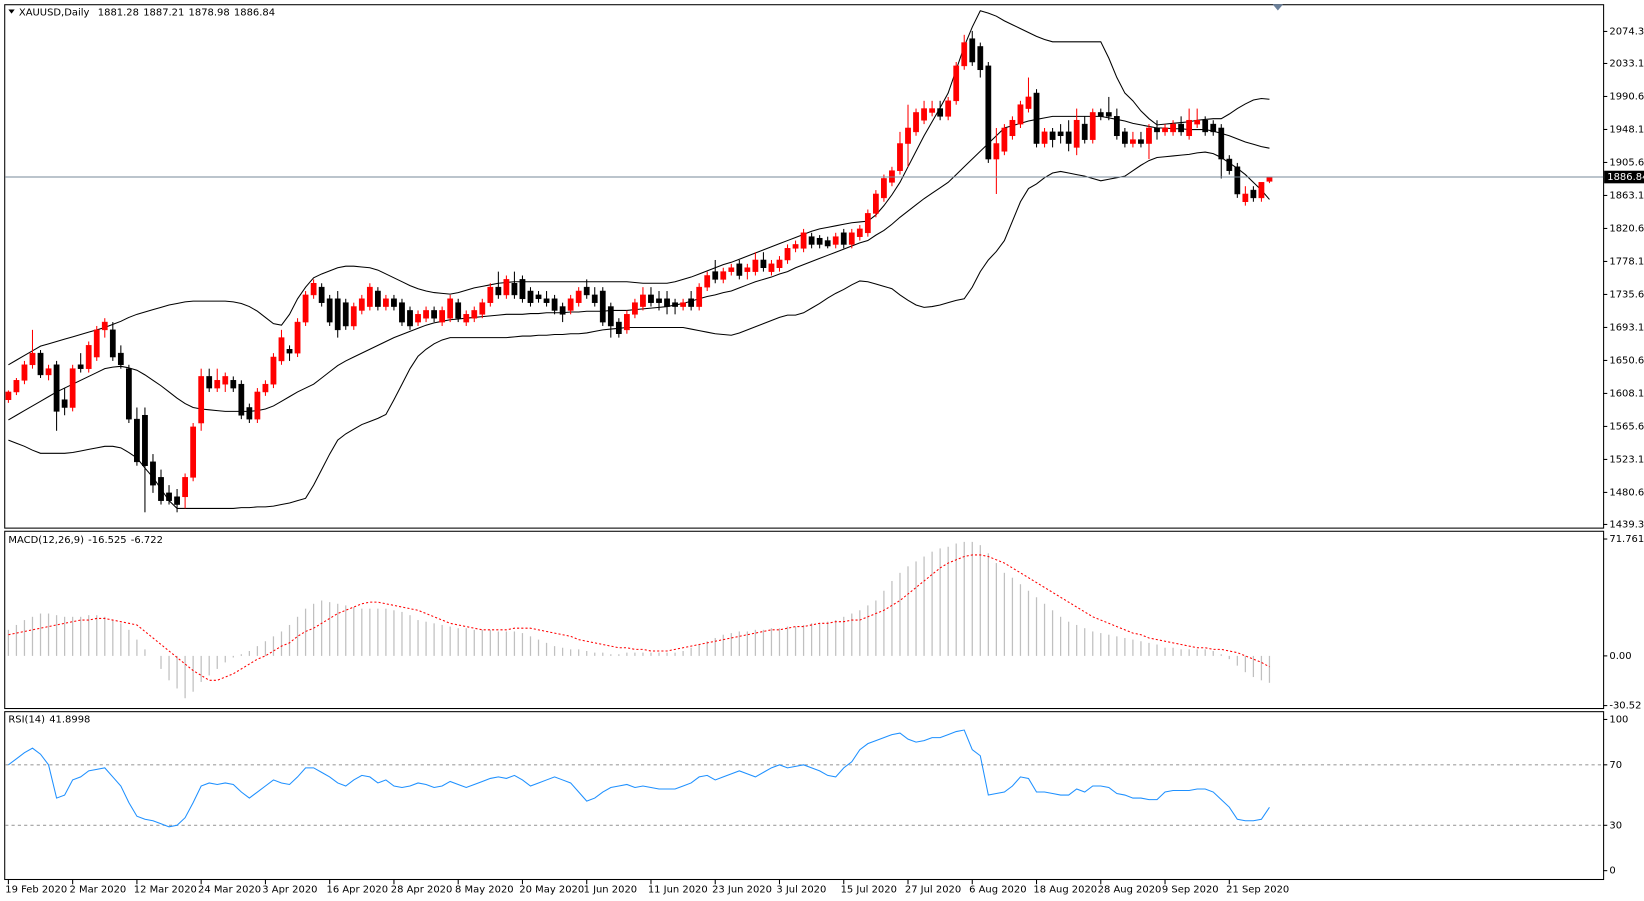 The height and width of the screenshot is (901, 1644). I want to click on rsi-header: RSI(14) 41.8998, so click(49, 720).